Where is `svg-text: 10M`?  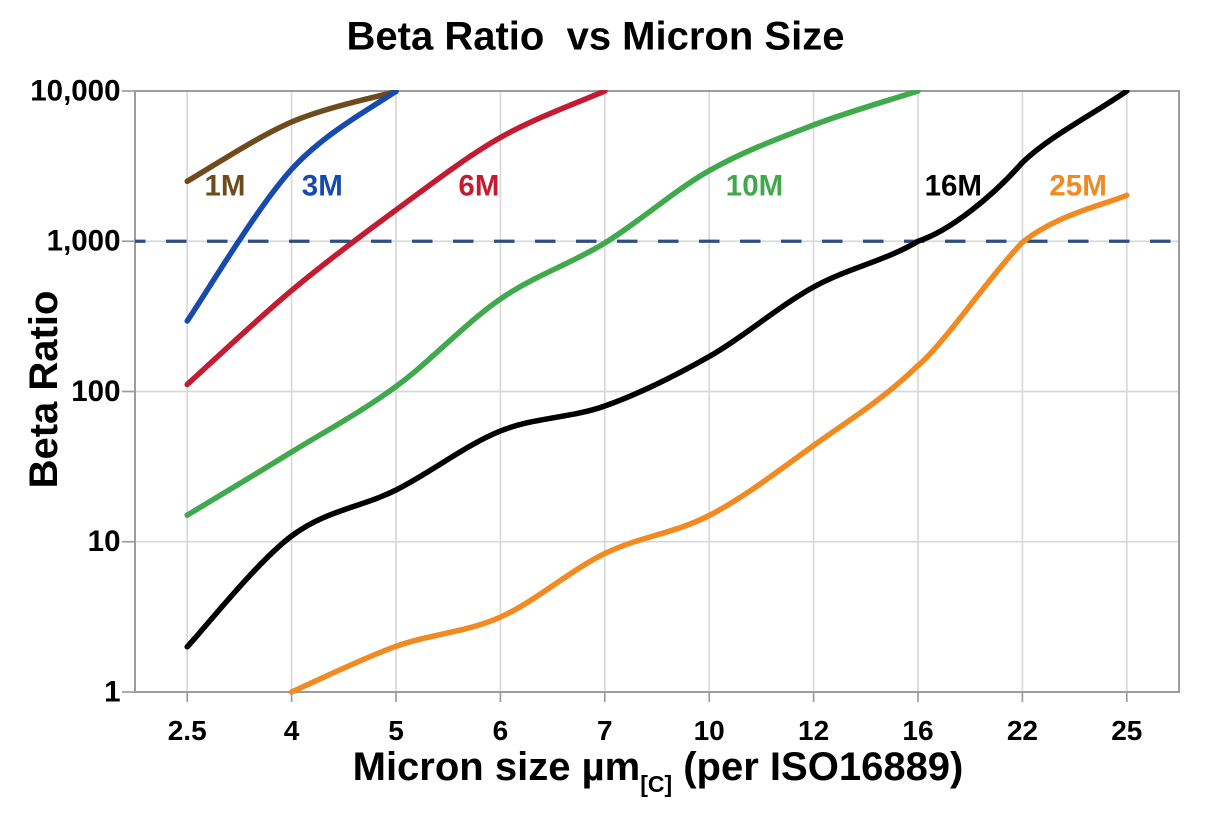 svg-text: 10M is located at coordinates (754, 186).